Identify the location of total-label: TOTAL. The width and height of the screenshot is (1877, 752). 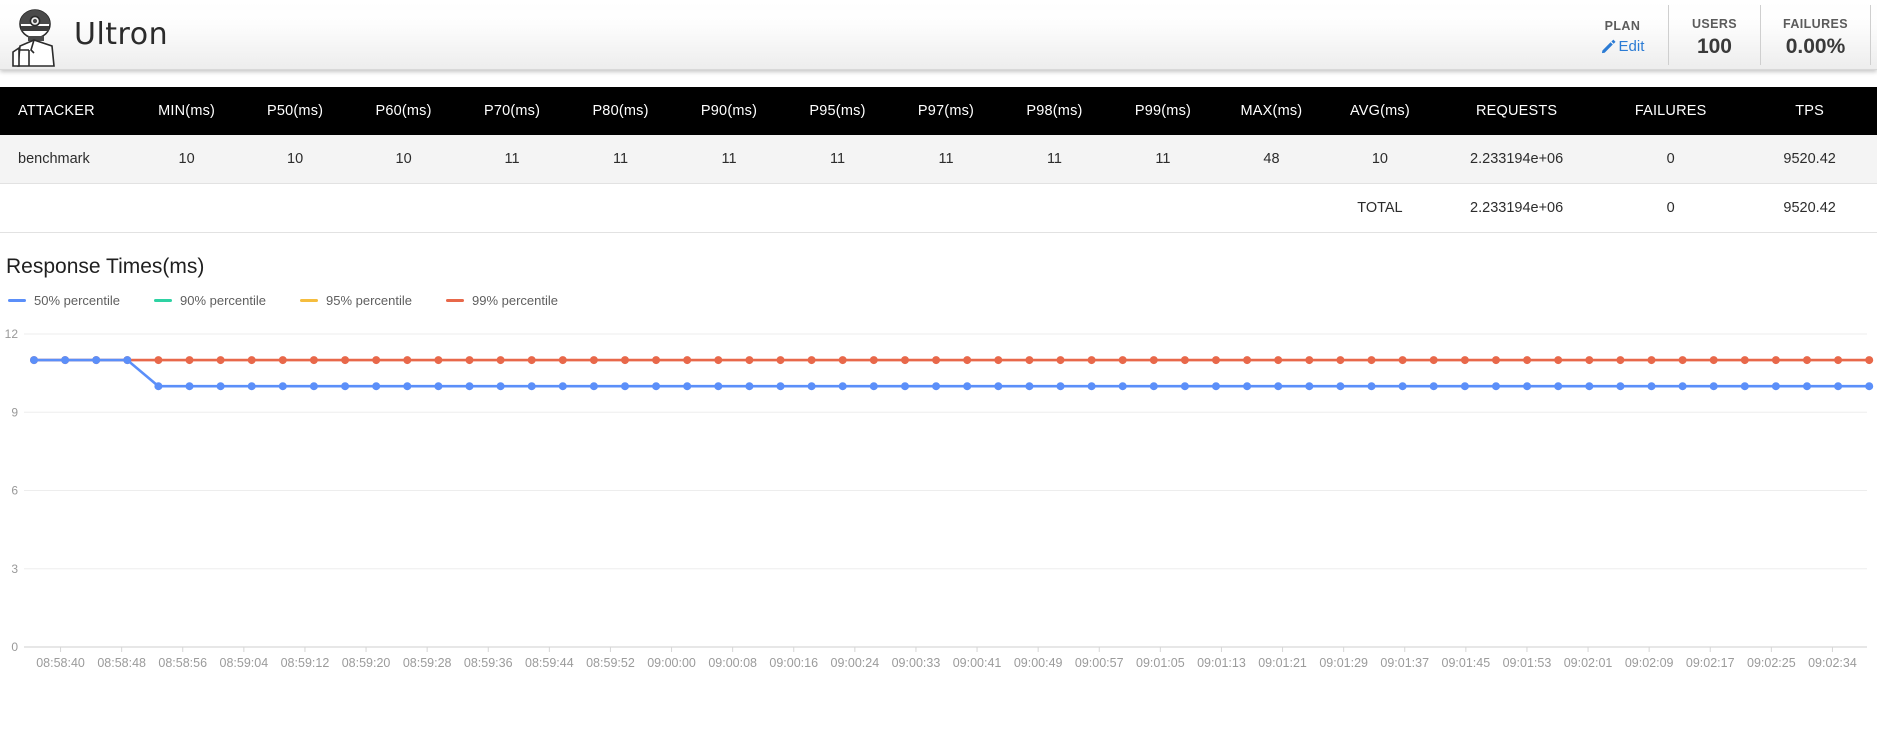
(1380, 208).